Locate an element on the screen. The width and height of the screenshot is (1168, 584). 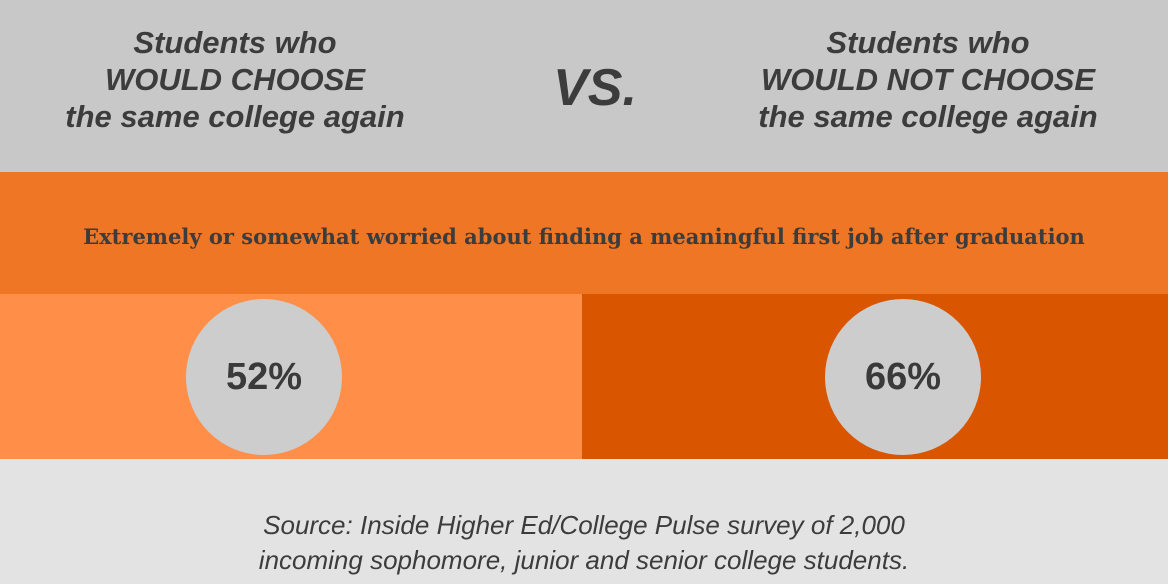
would-not-choose-panel: 66% is located at coordinates (875, 376).